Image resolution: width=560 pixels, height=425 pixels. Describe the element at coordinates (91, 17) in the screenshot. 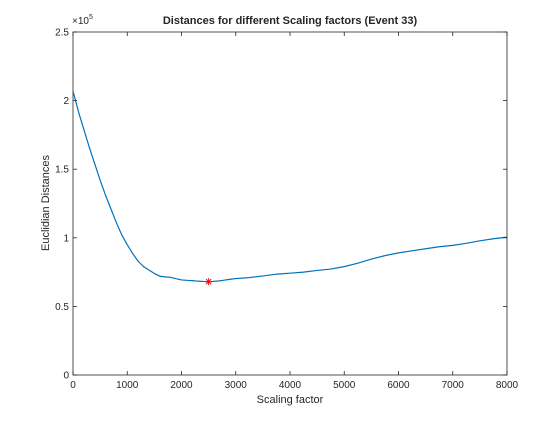

I see `y-exponent-power: 5` at that location.